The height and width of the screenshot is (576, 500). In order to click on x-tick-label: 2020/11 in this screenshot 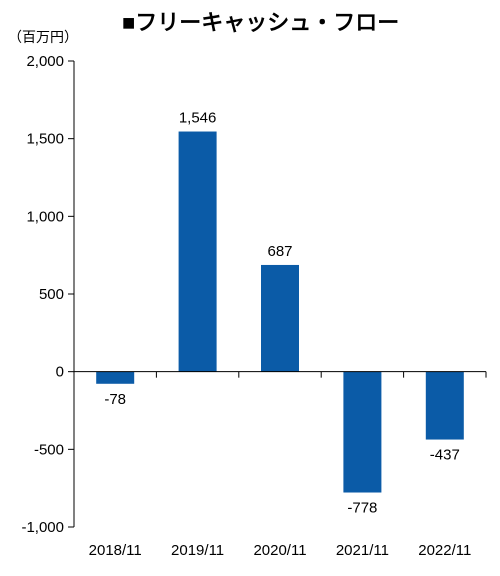, I will do `click(279, 550)`.